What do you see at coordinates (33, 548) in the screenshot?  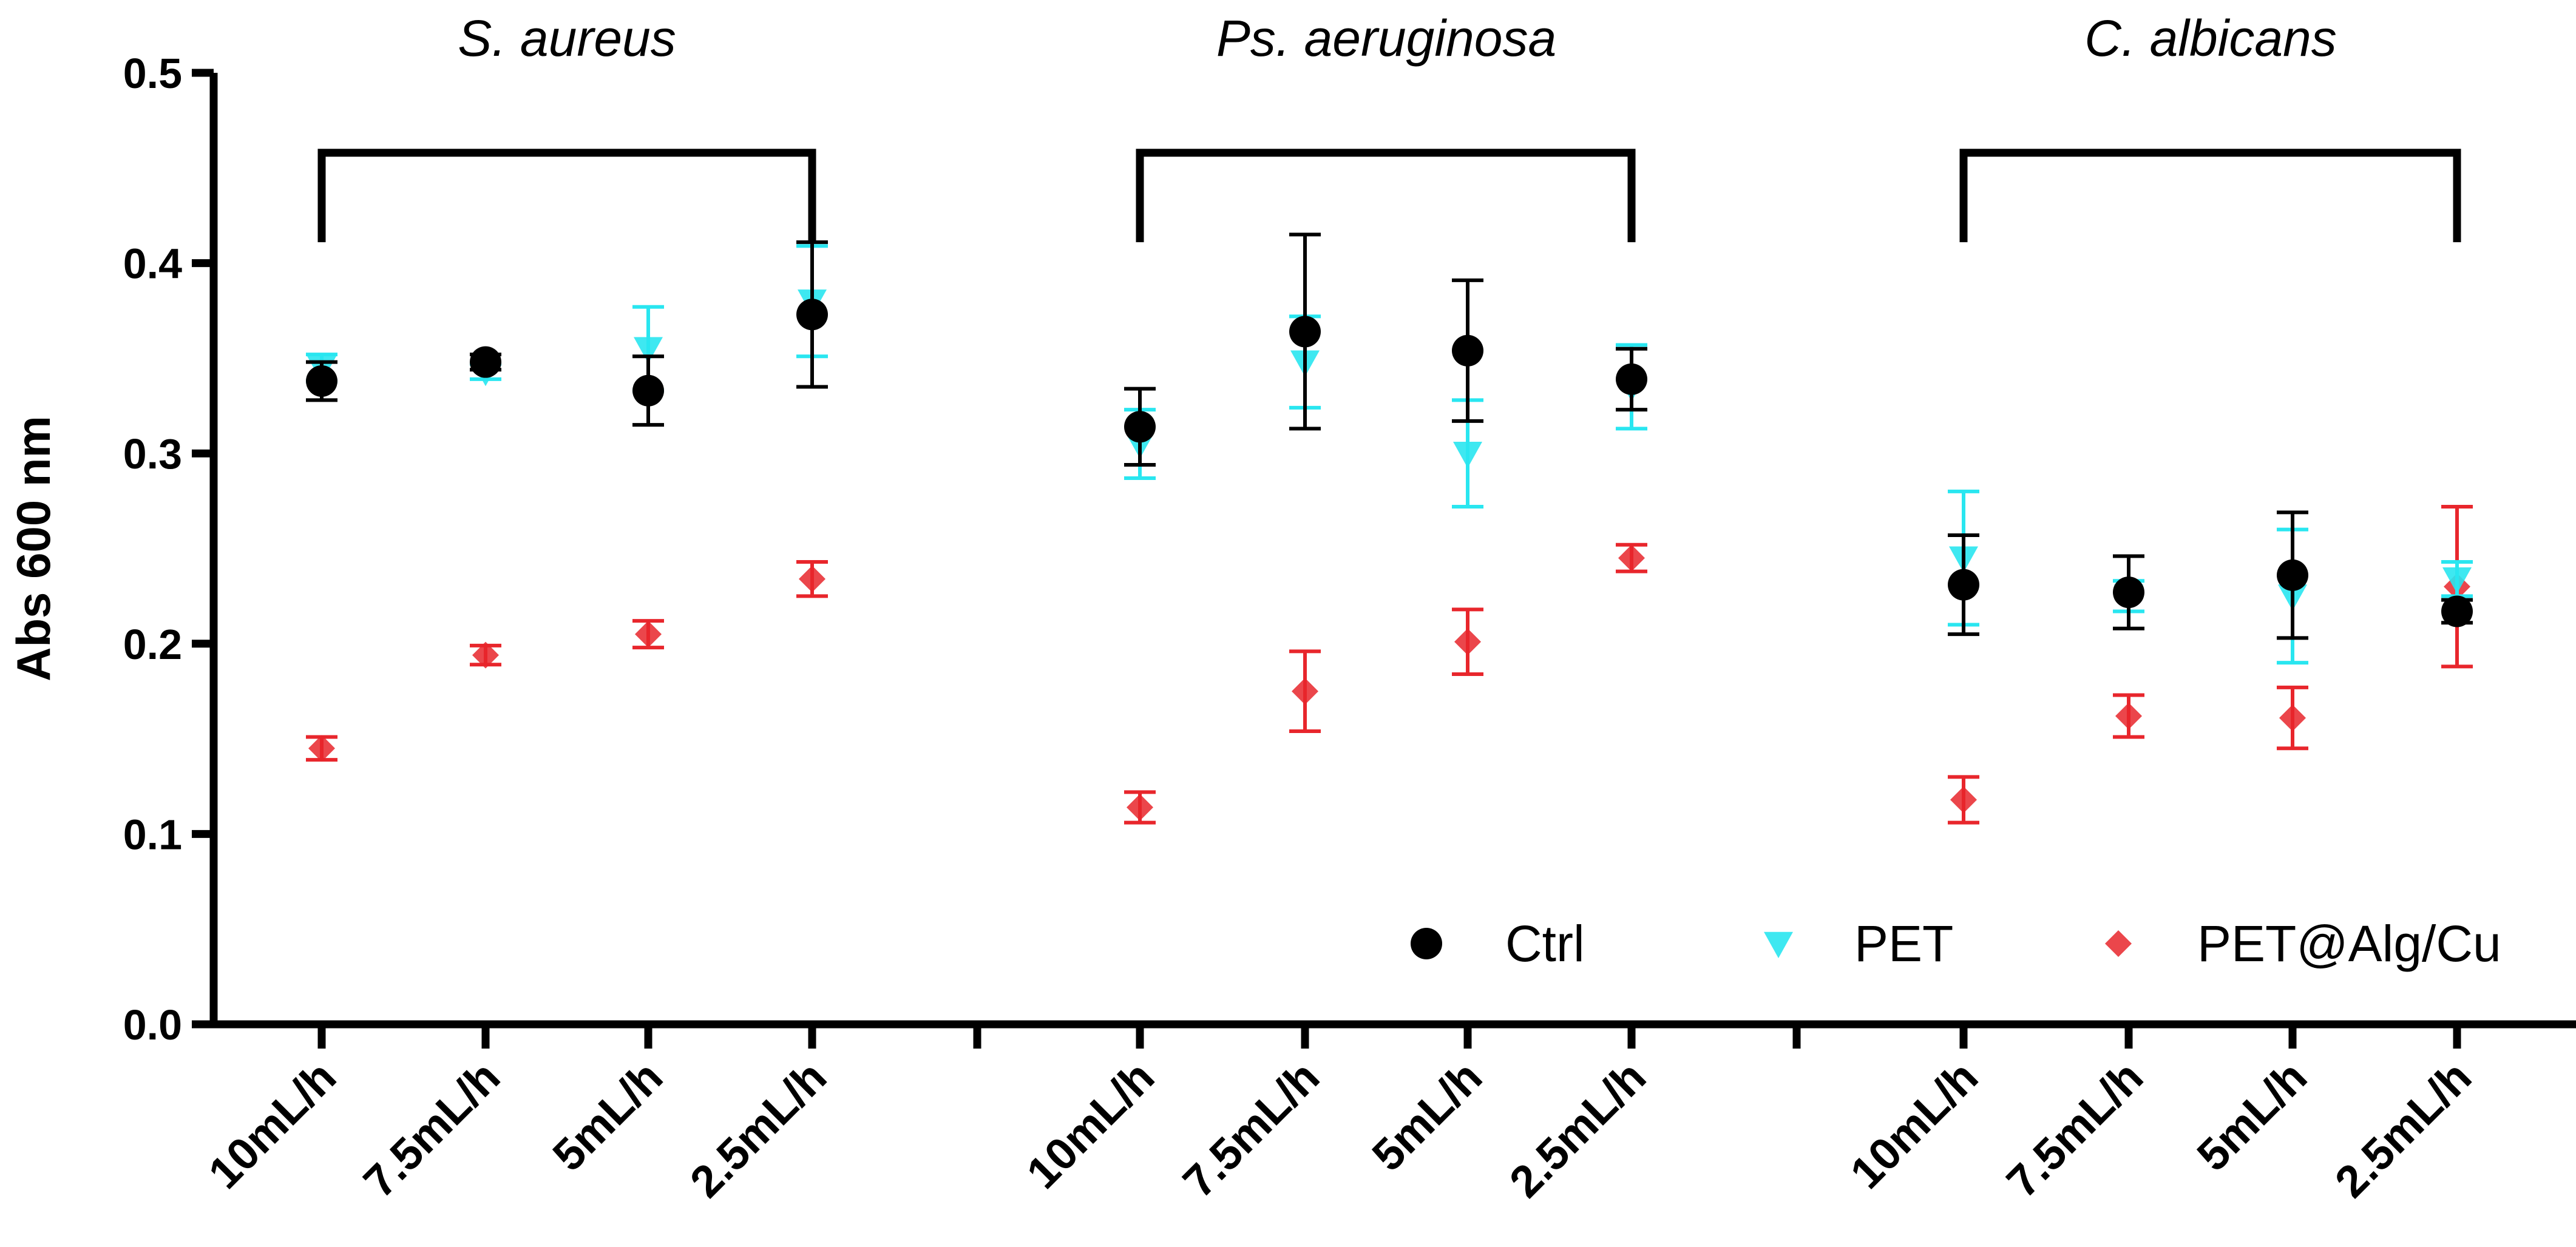 I see `y-axis-label: Abs 600 nm` at bounding box center [33, 548].